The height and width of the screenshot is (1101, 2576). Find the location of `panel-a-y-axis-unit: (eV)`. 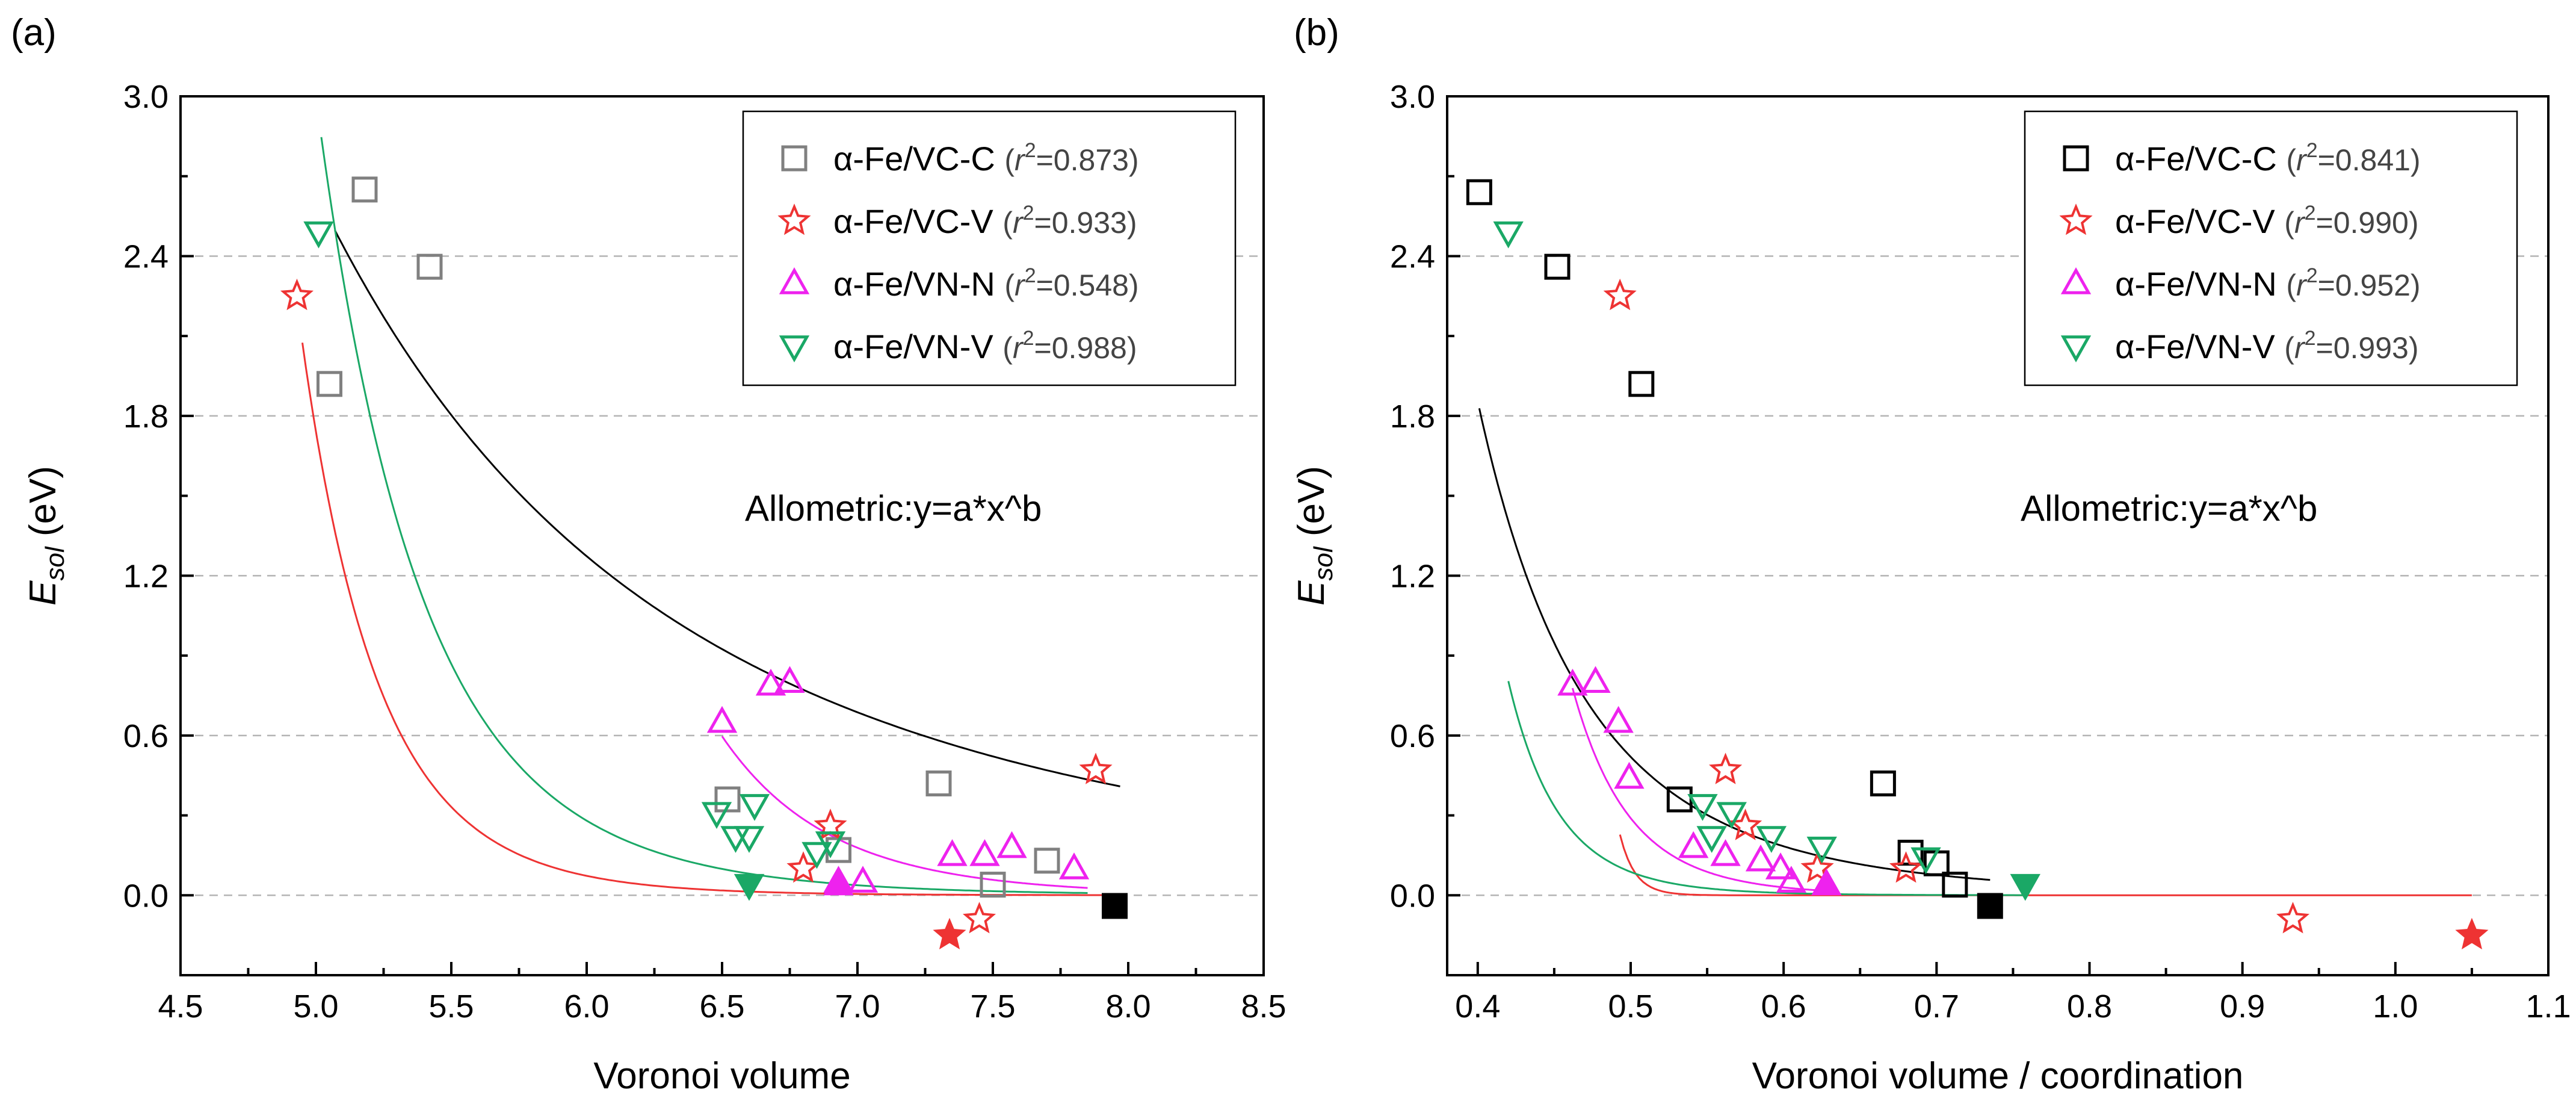

panel-a-y-axis-unit: (eV) is located at coordinates (43, 507).